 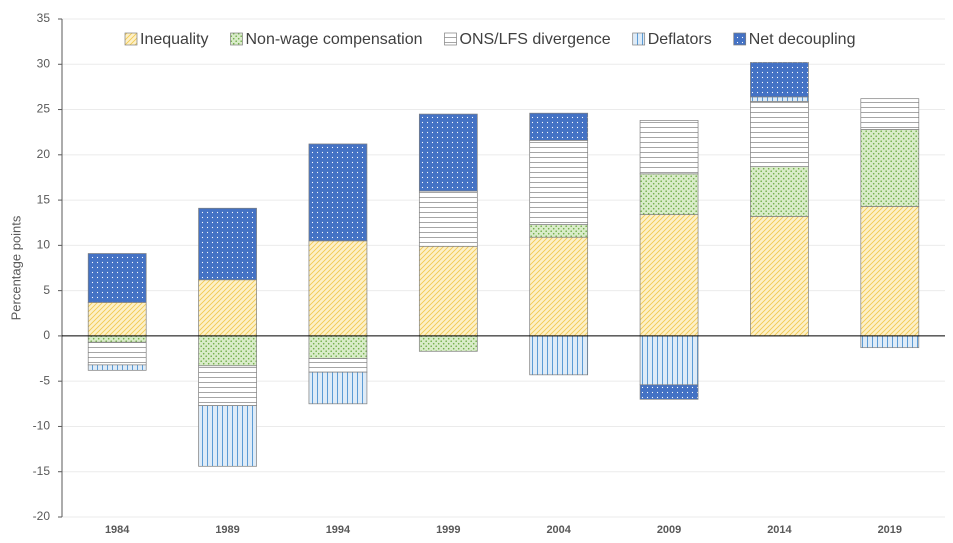 What do you see at coordinates (669, 530) in the screenshot?
I see `x-tick-label: 2009` at bounding box center [669, 530].